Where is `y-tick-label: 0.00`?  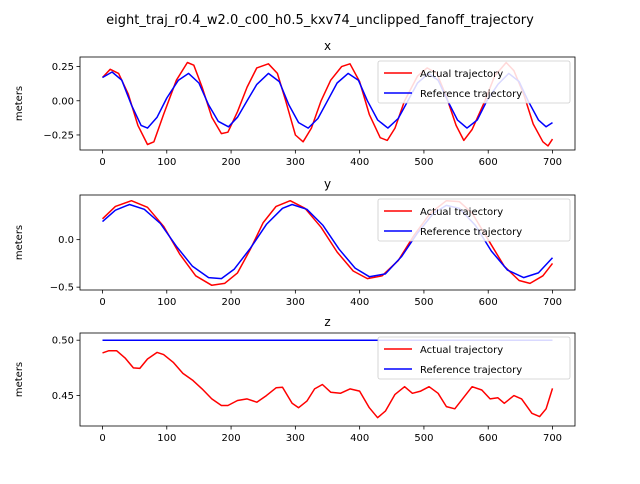 y-tick-label: 0.00 is located at coordinates (63, 101).